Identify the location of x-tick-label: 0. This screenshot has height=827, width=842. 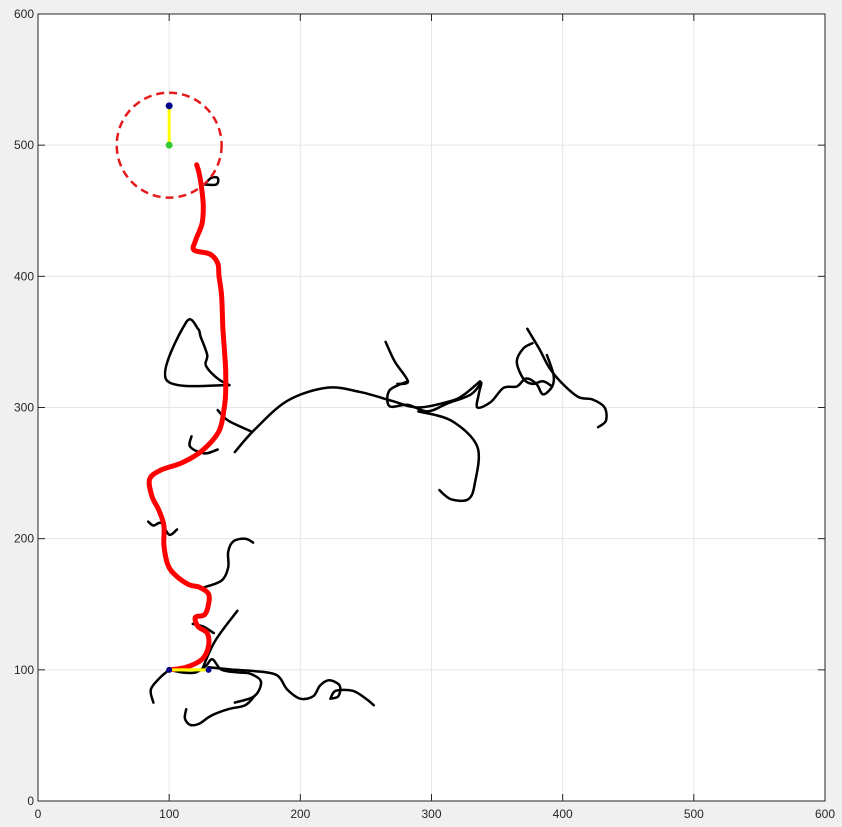
(38, 814).